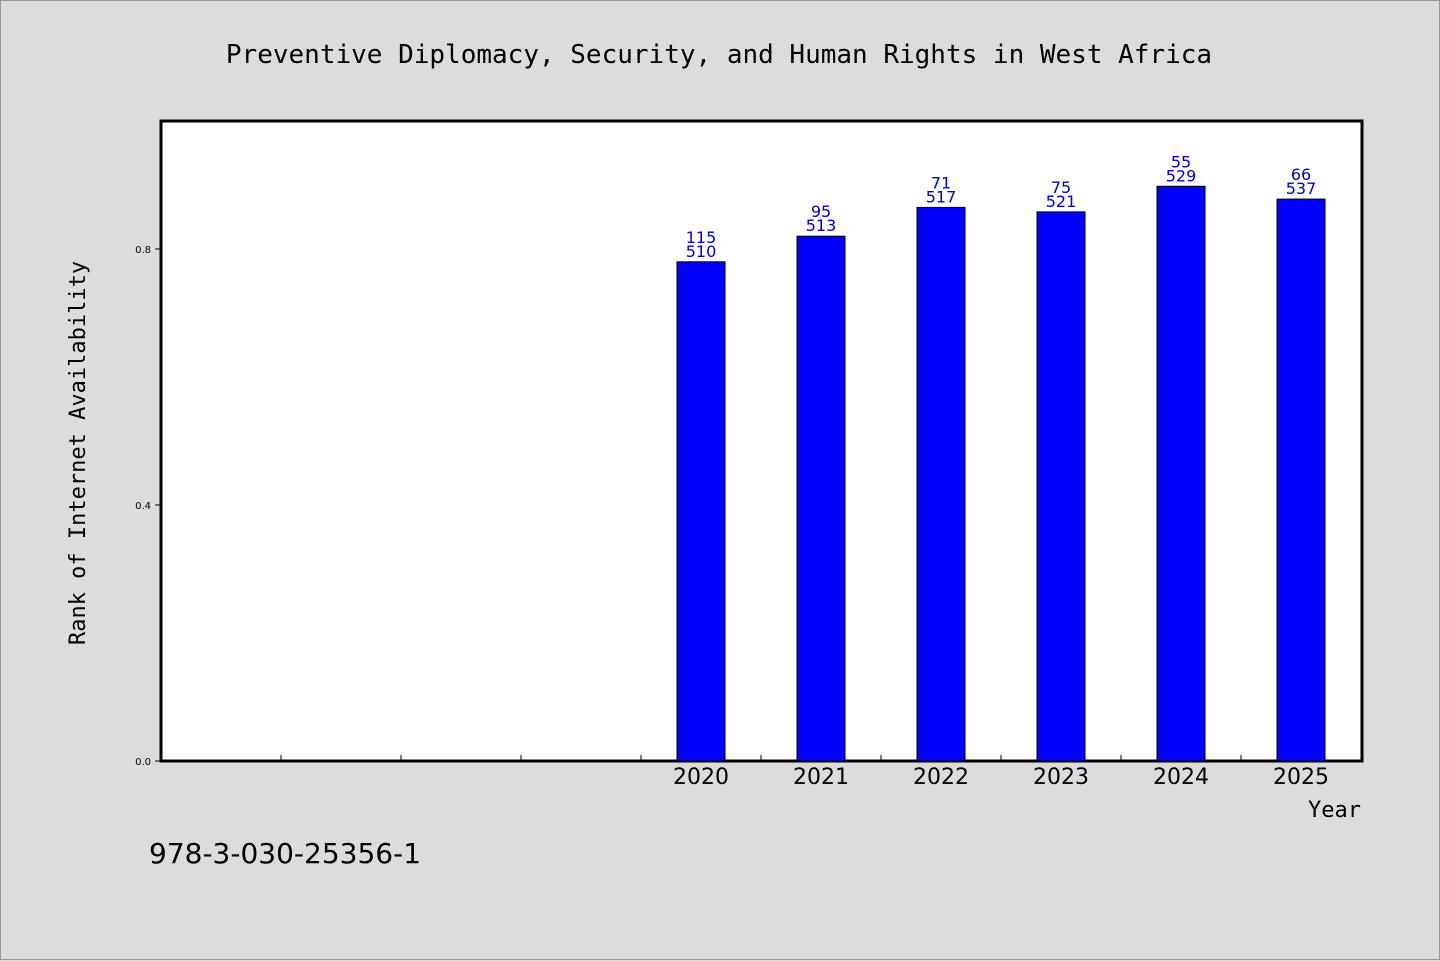 The height and width of the screenshot is (961, 1440). What do you see at coordinates (143, 762) in the screenshot?
I see `y-tick-label: 0.0` at bounding box center [143, 762].